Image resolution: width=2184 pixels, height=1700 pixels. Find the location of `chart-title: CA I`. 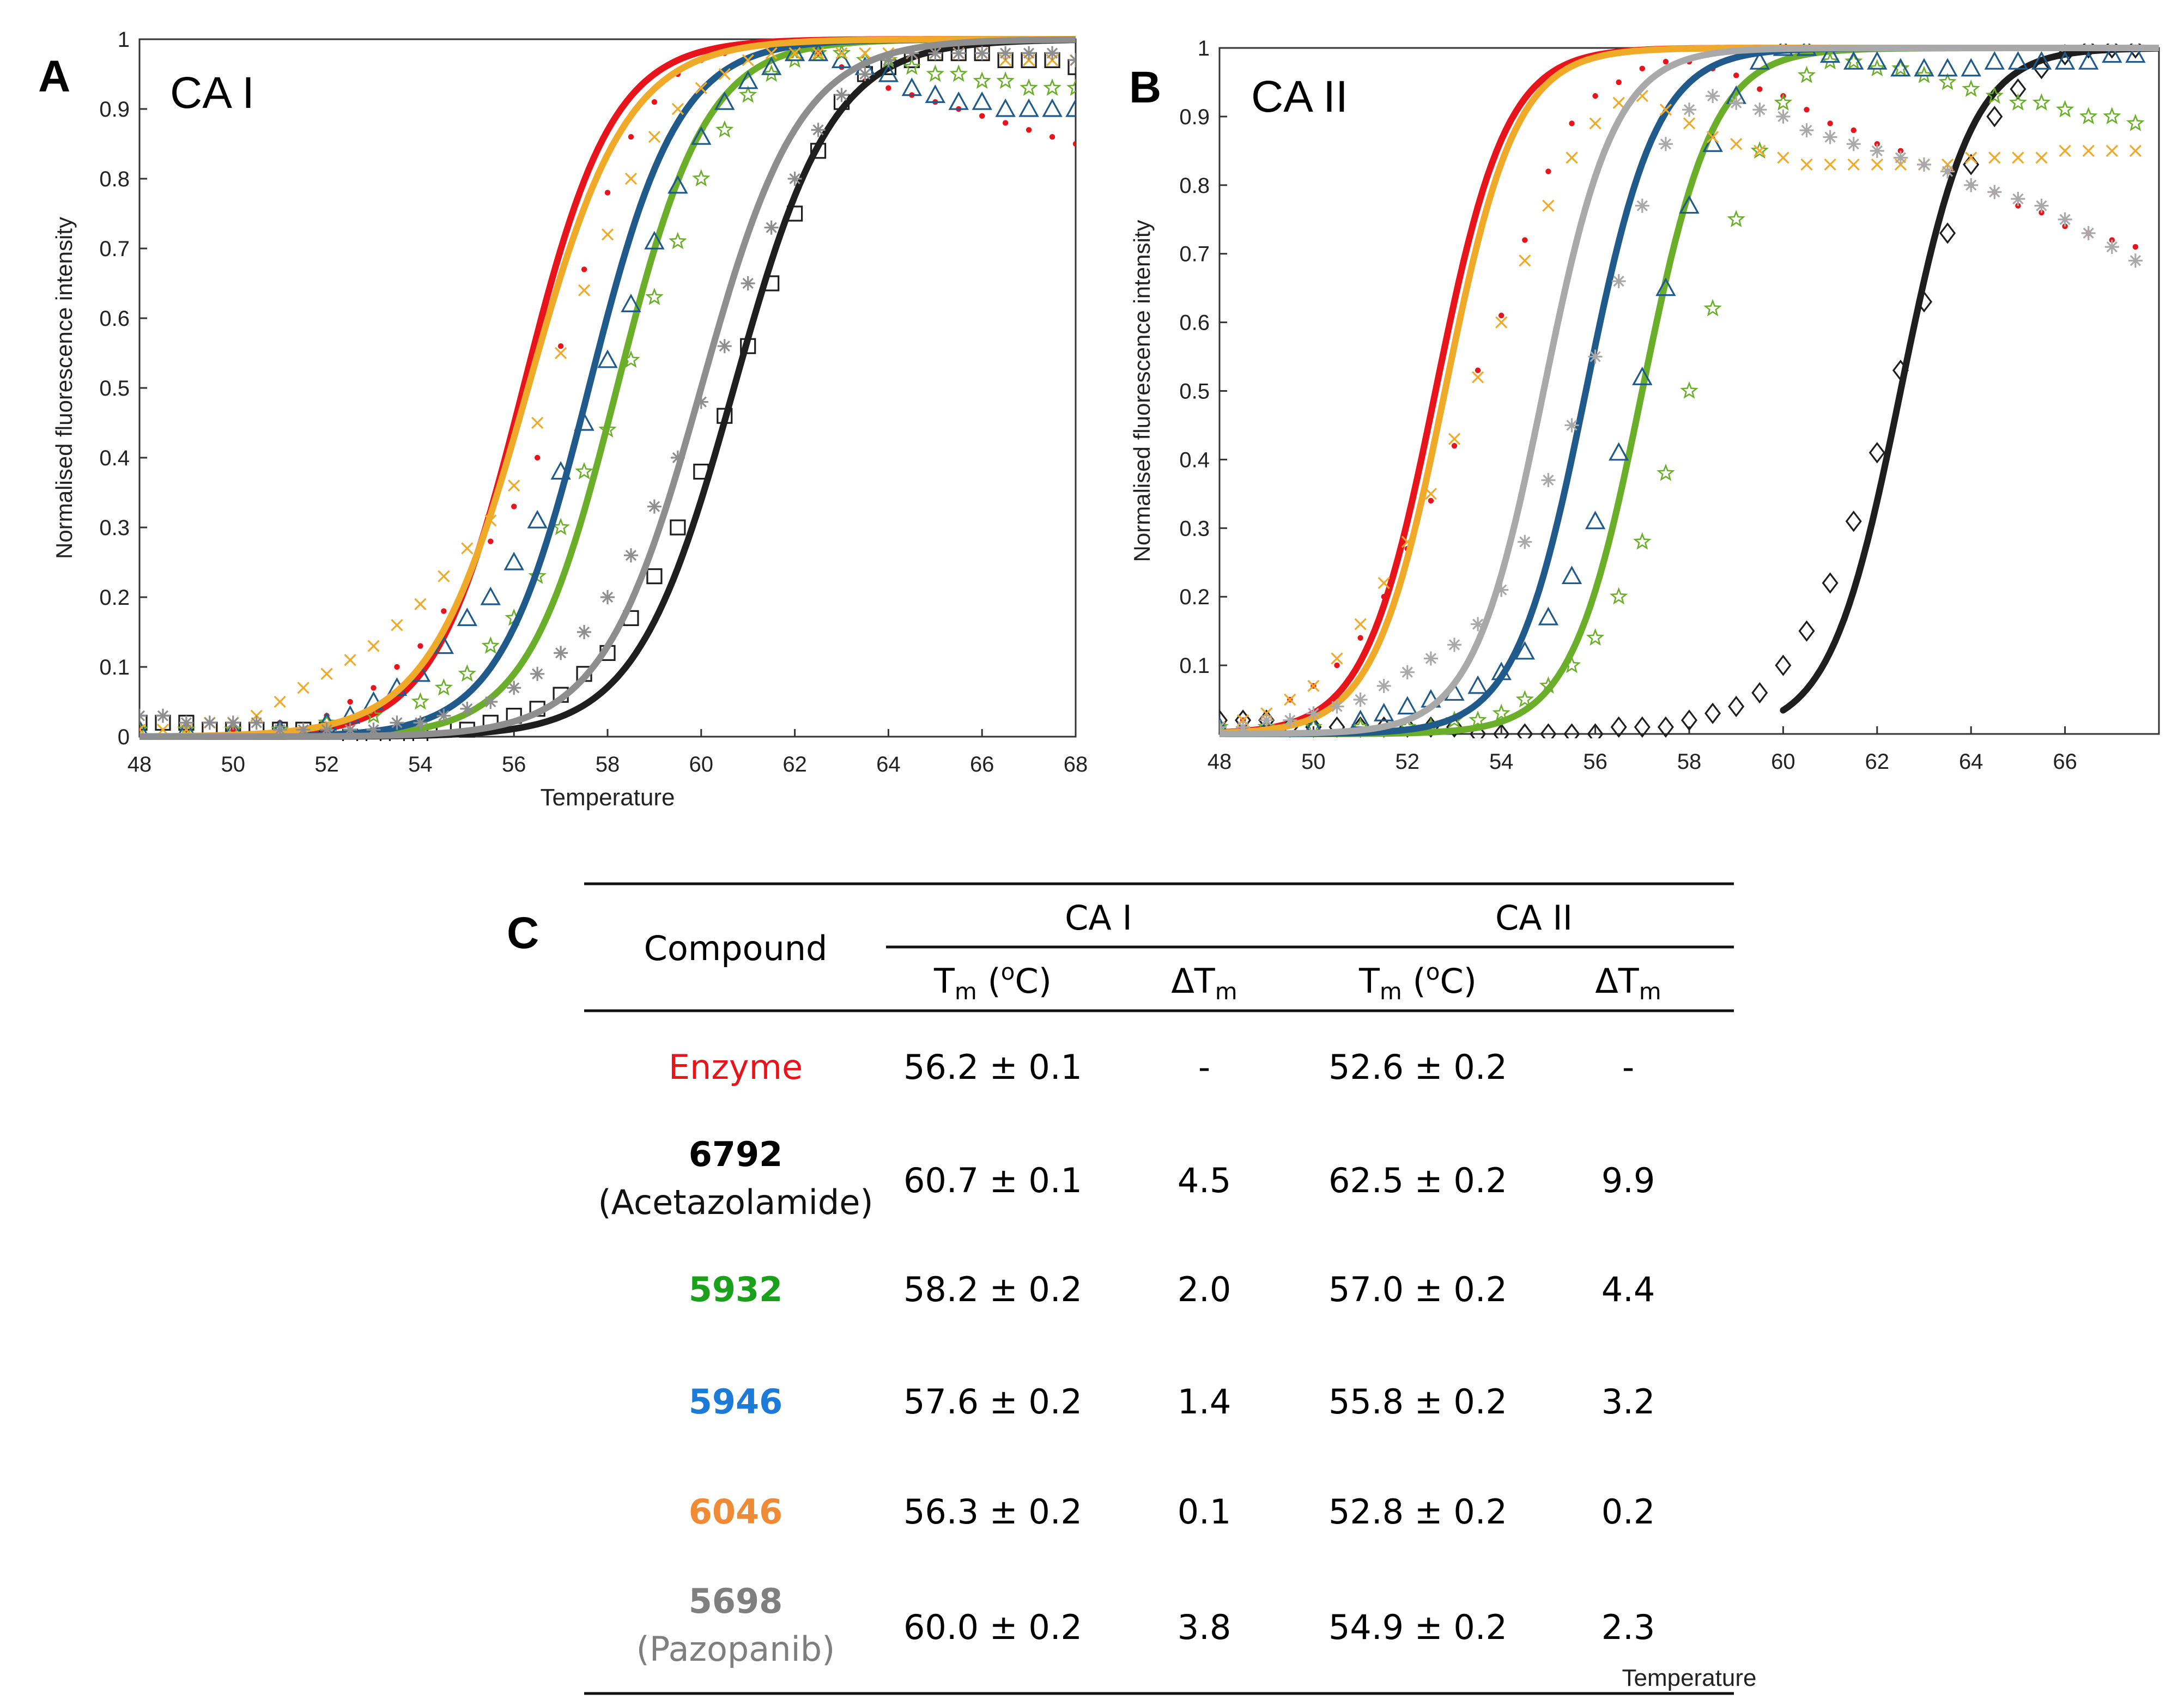

chart-title: CA I is located at coordinates (212, 93).